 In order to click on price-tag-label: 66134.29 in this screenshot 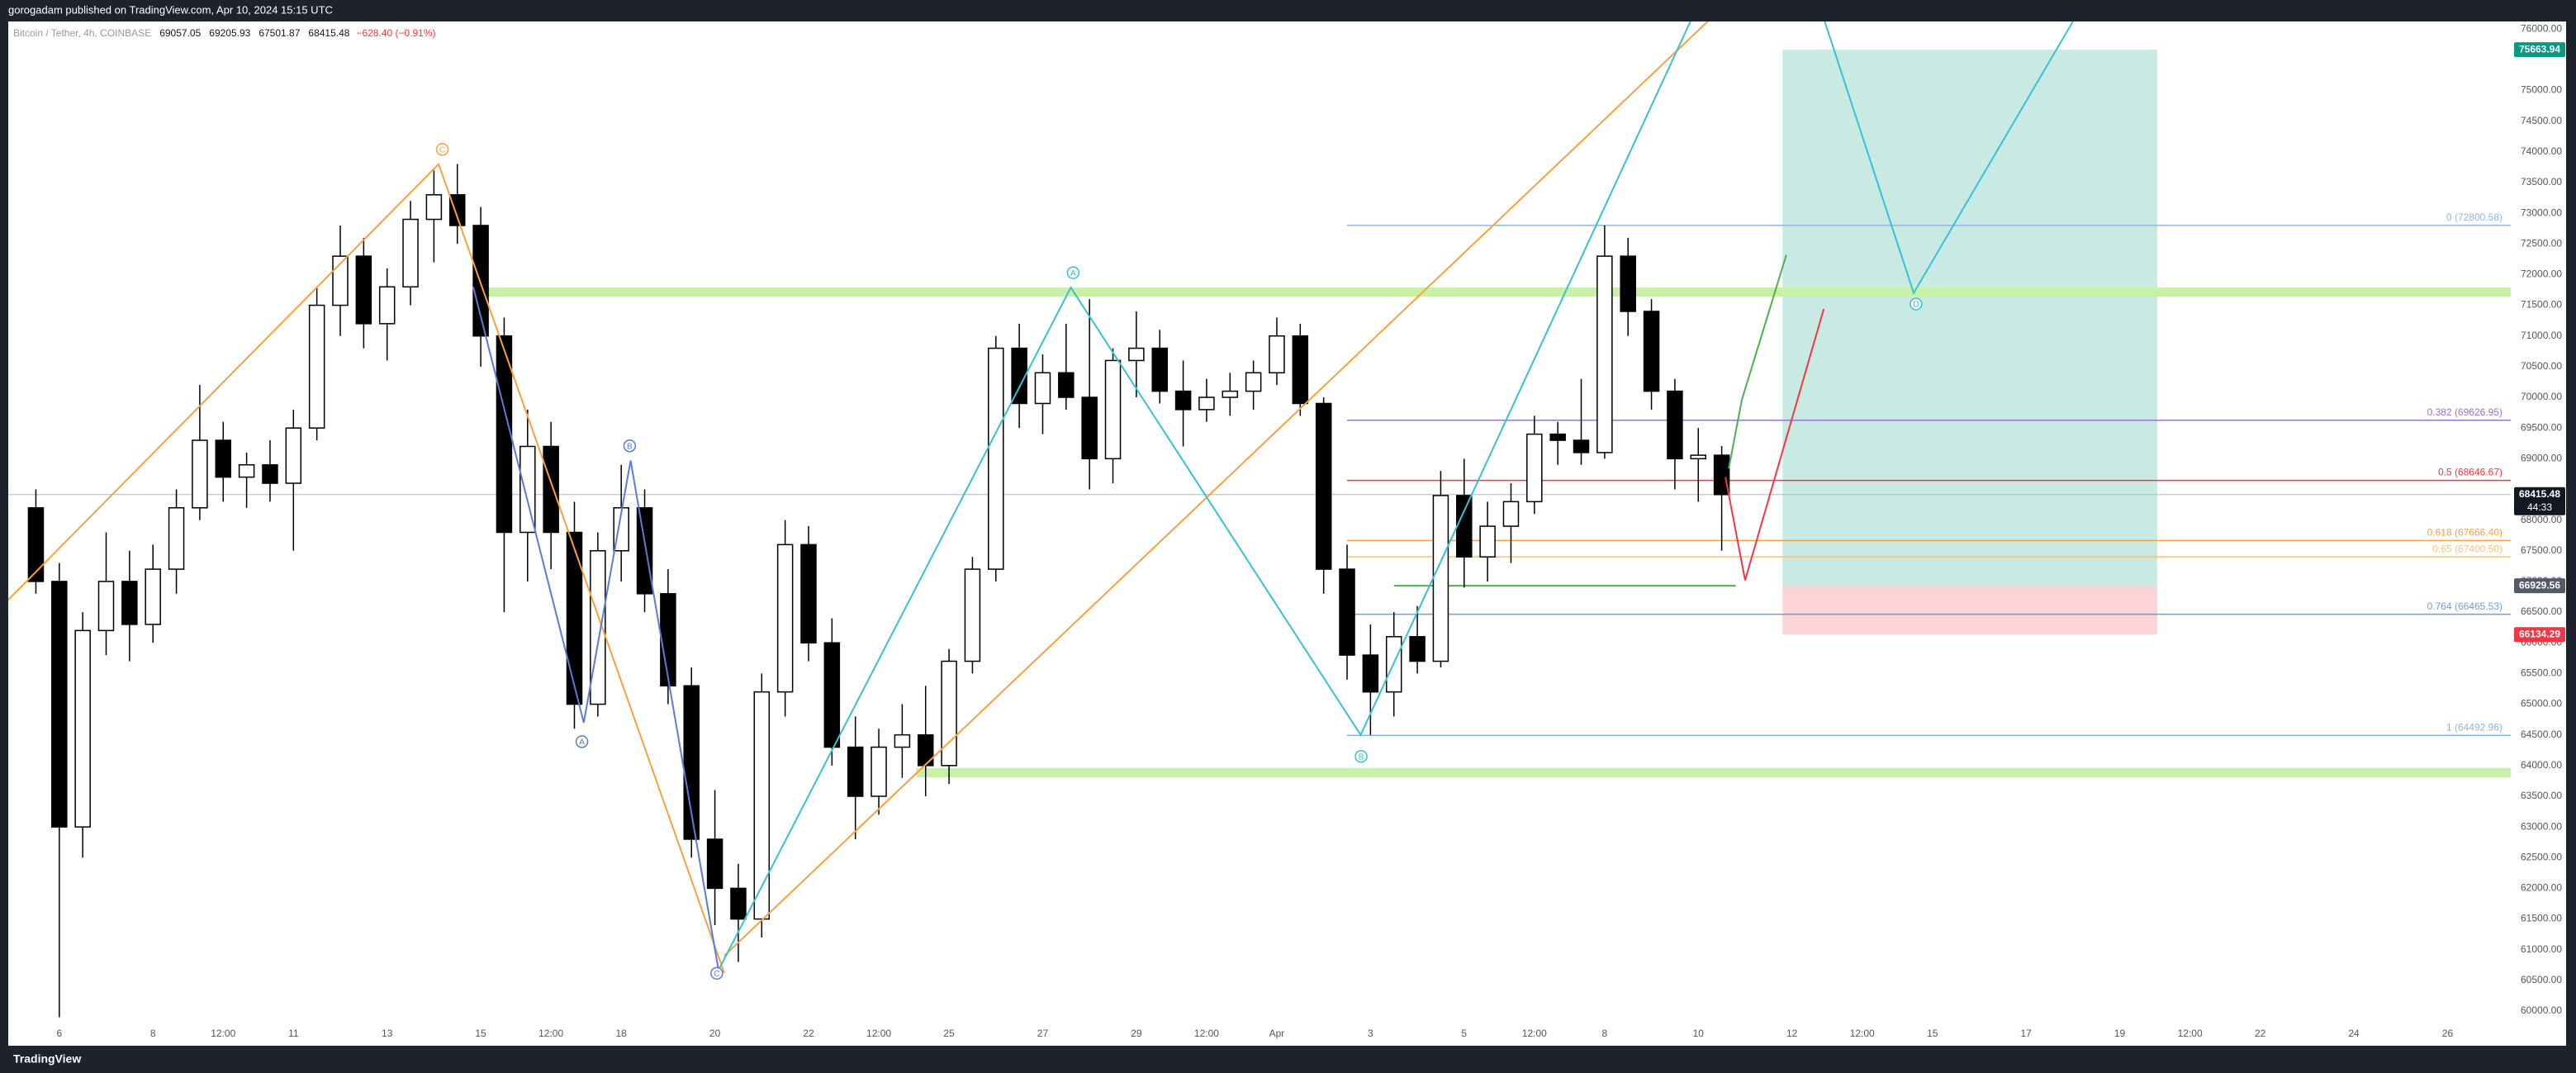, I will do `click(2539, 634)`.